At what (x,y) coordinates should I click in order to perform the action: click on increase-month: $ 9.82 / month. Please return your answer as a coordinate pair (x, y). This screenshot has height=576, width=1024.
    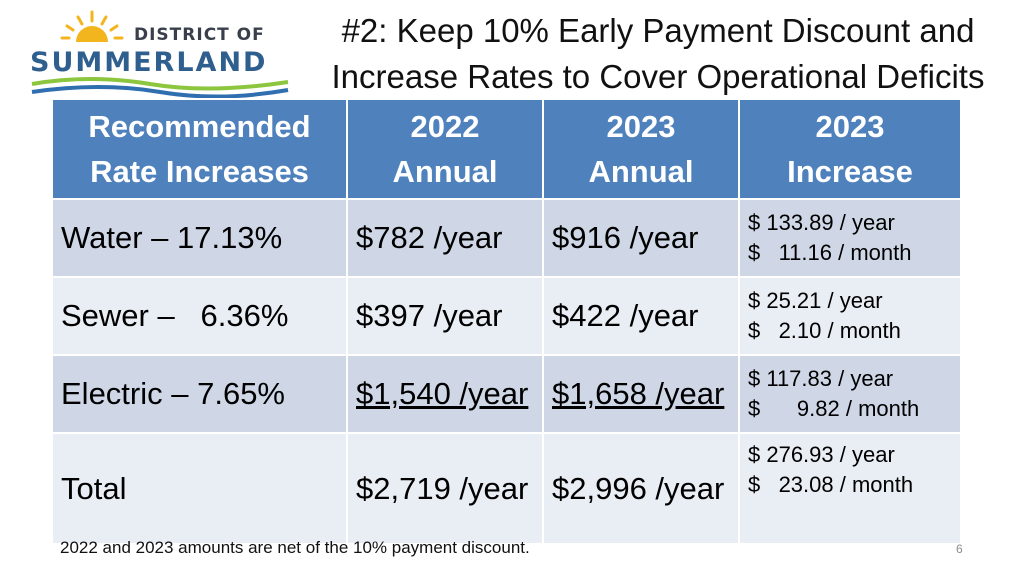
    Looking at the image, I should click on (834, 408).